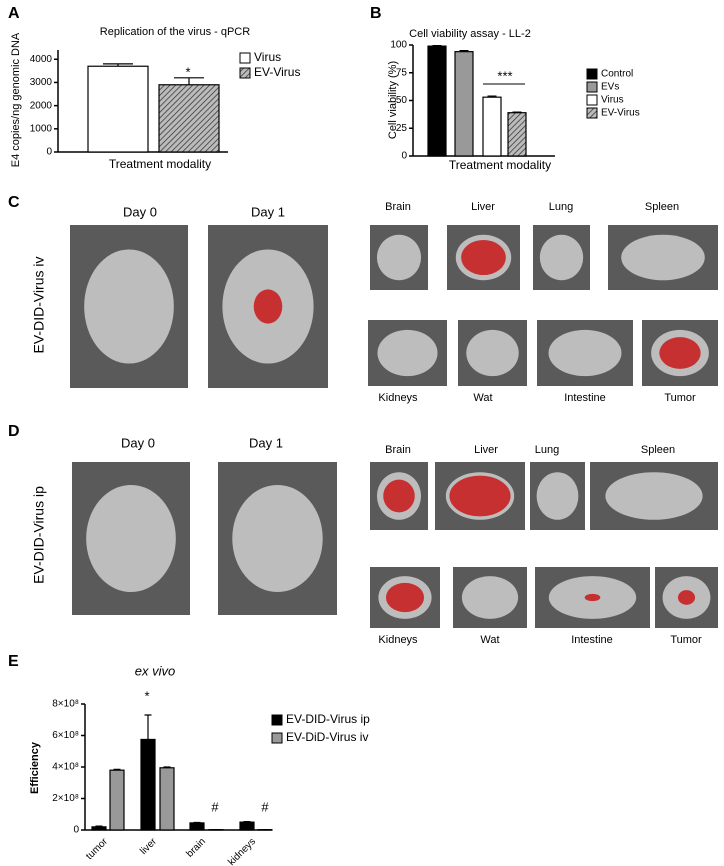 The width and height of the screenshot is (724, 866). What do you see at coordinates (65, 735) in the screenshot?
I see `y-tick-label: 6×10⁸` at bounding box center [65, 735].